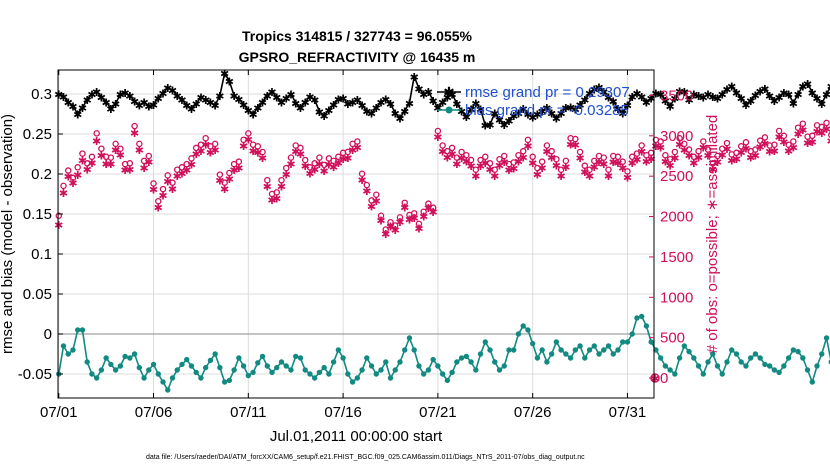  Describe the element at coordinates (672, 338) in the screenshot. I see `y-tick-label-right: 500` at that location.